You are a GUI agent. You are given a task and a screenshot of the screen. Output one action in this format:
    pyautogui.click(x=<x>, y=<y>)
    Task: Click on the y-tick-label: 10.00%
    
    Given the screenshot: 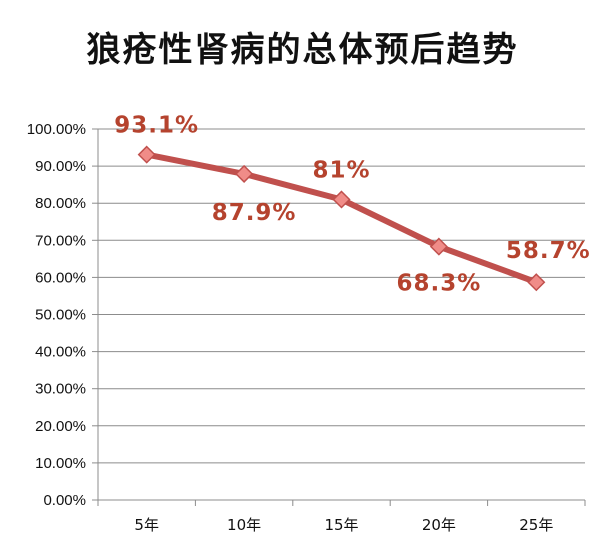 What is the action you would take?
    pyautogui.click(x=60, y=463)
    